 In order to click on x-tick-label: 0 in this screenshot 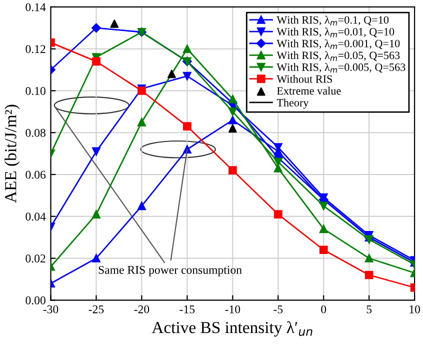, I will do `click(323, 309)`.